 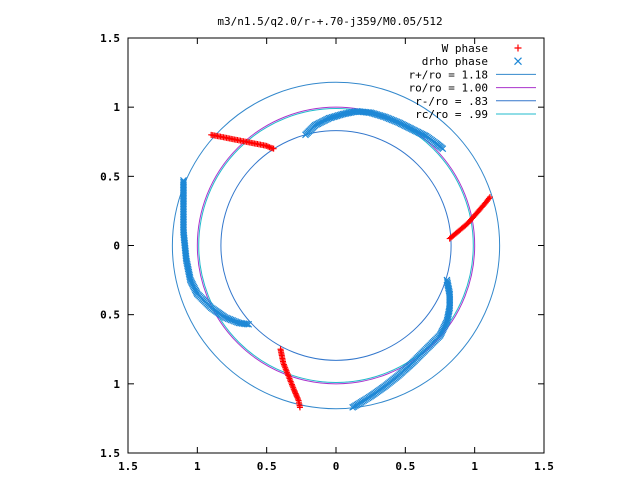 I want to click on legend-label: W phase, so click(x=465, y=48).